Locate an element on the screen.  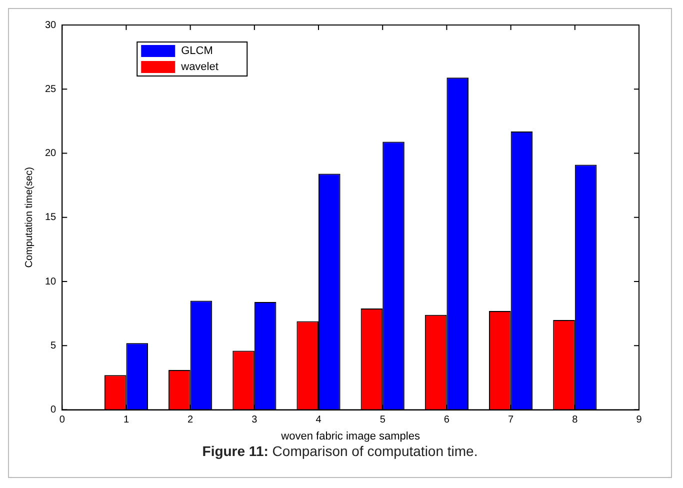
y-axis-title: Computation time(sec) is located at coordinates (29, 217).